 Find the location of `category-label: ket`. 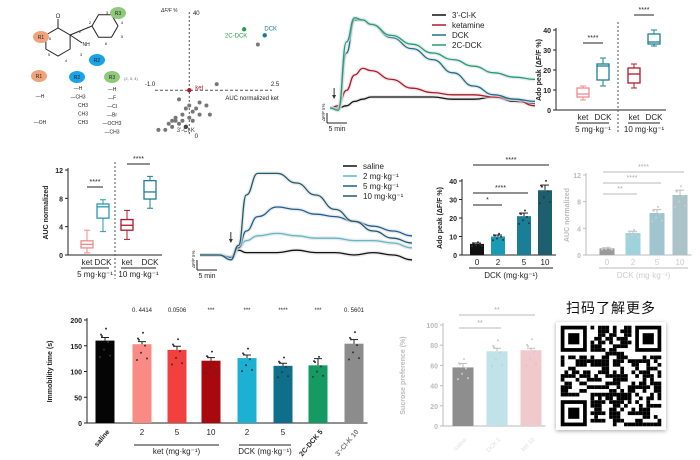

category-label: ket is located at coordinates (87, 262).